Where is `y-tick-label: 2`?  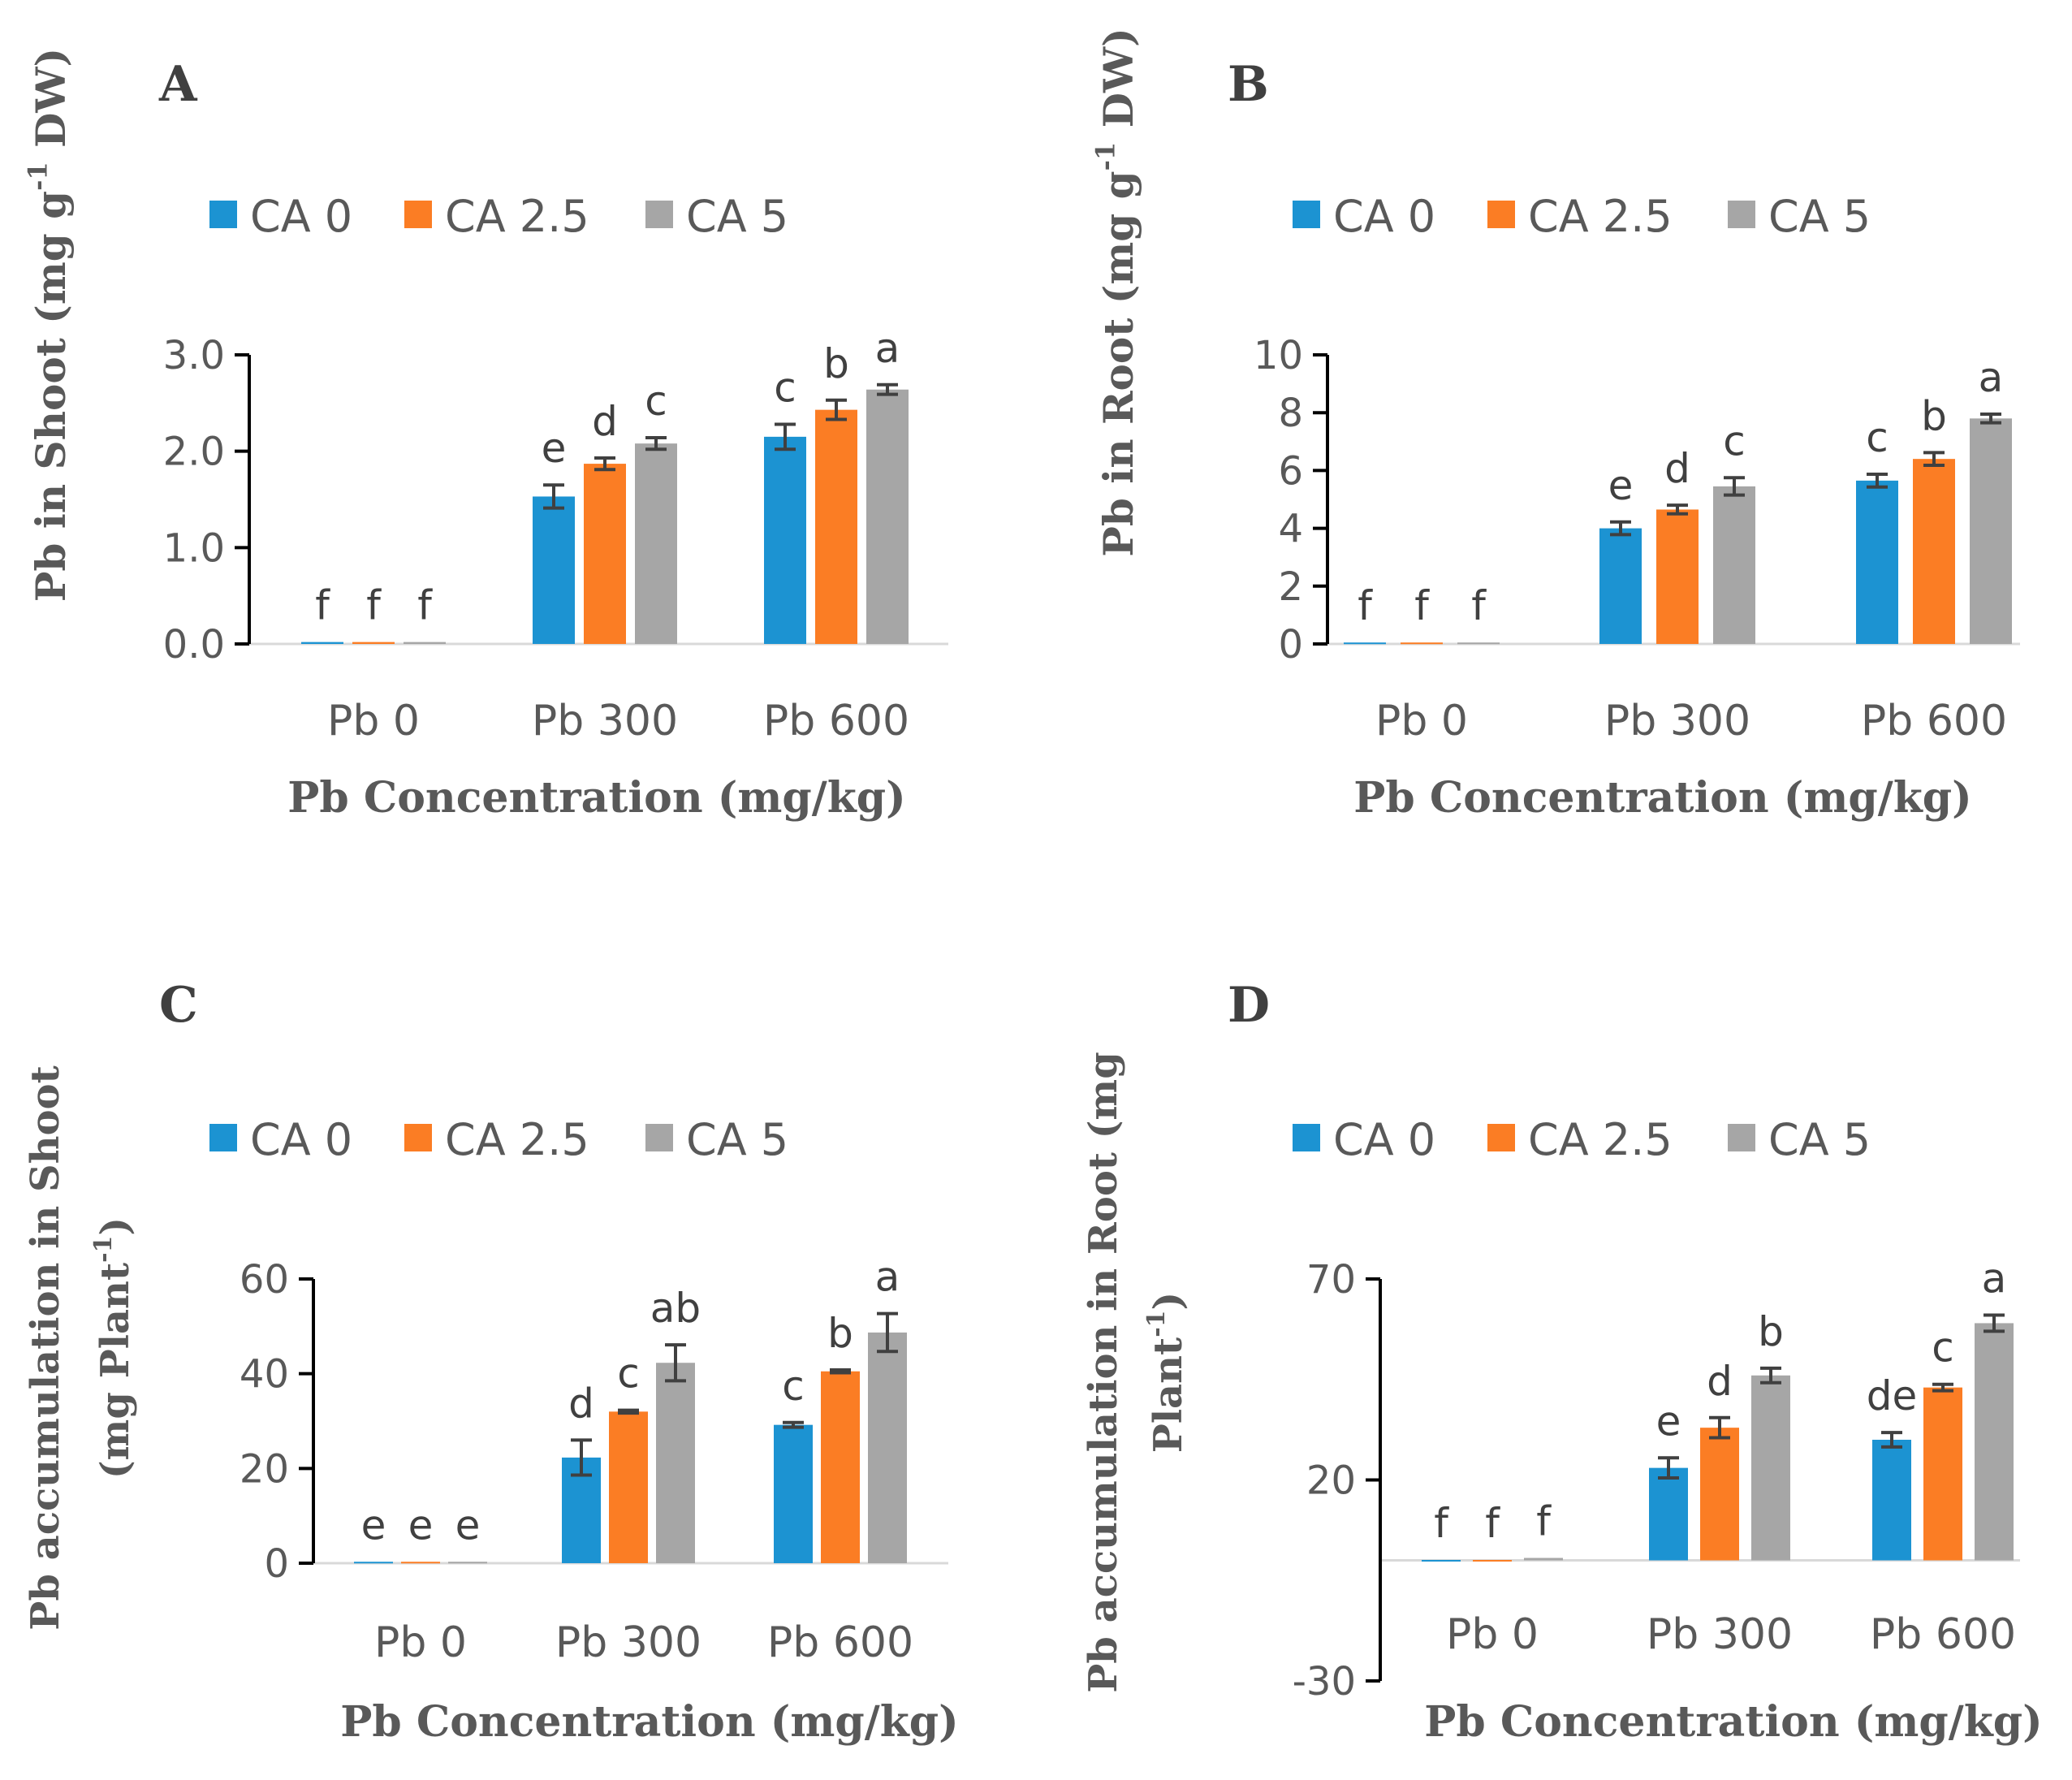 y-tick-label: 2 is located at coordinates (1290, 587).